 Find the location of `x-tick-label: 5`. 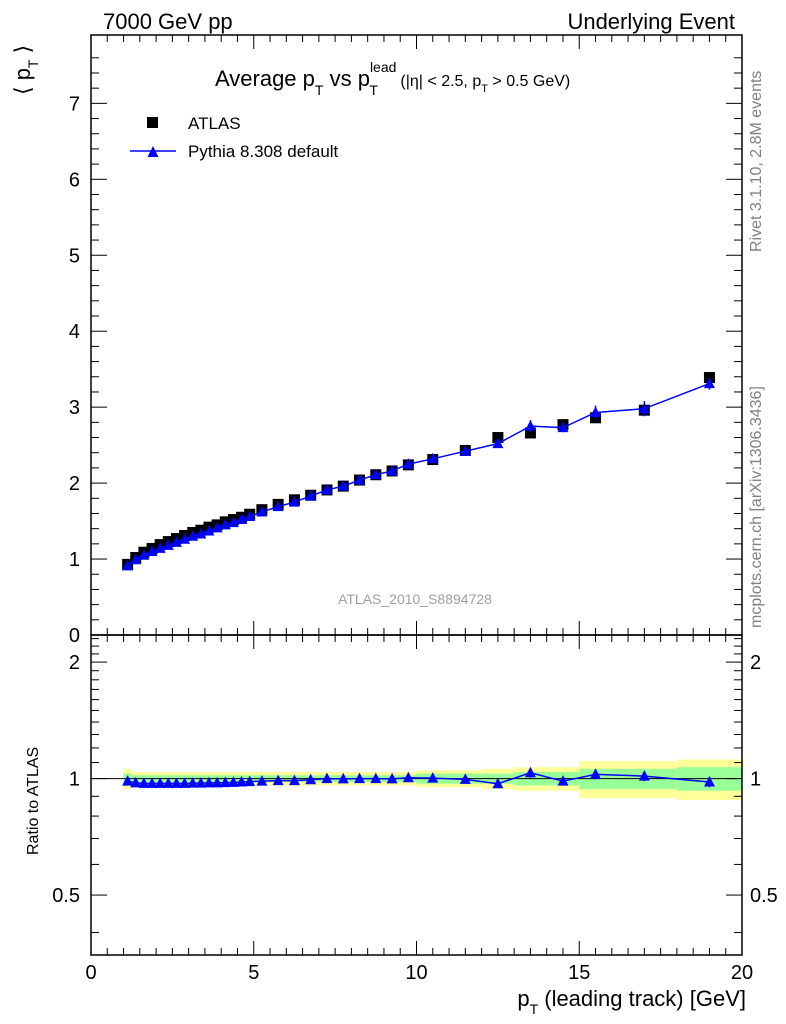

x-tick-label: 5 is located at coordinates (253, 973).